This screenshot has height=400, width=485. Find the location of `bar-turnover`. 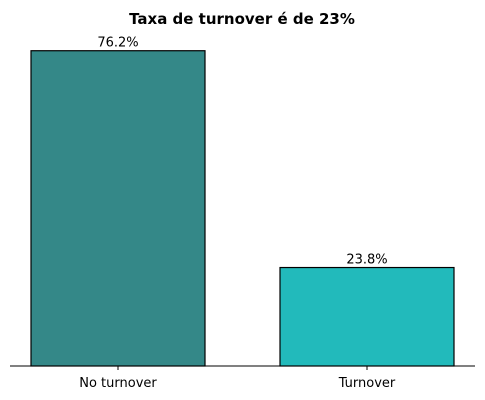

bar-turnover is located at coordinates (367, 316).